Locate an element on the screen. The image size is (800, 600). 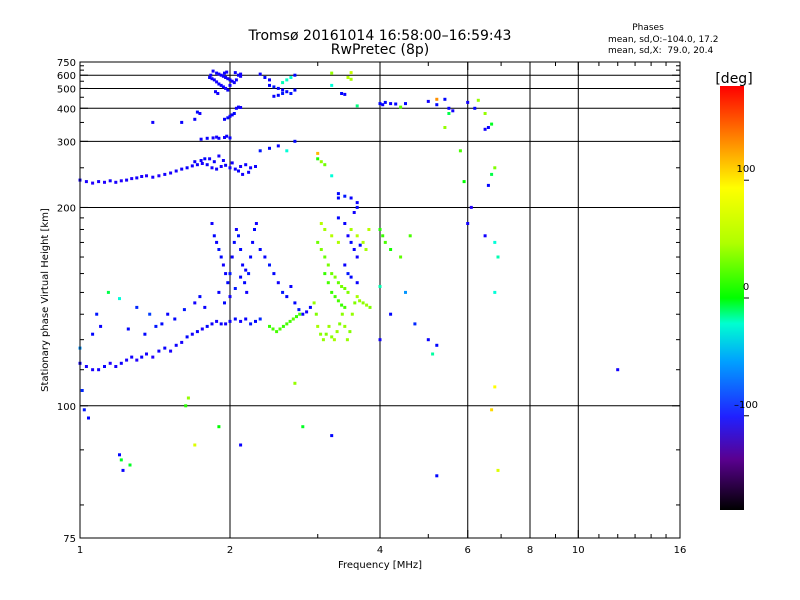
x-tick-label: 16 is located at coordinates (680, 550).